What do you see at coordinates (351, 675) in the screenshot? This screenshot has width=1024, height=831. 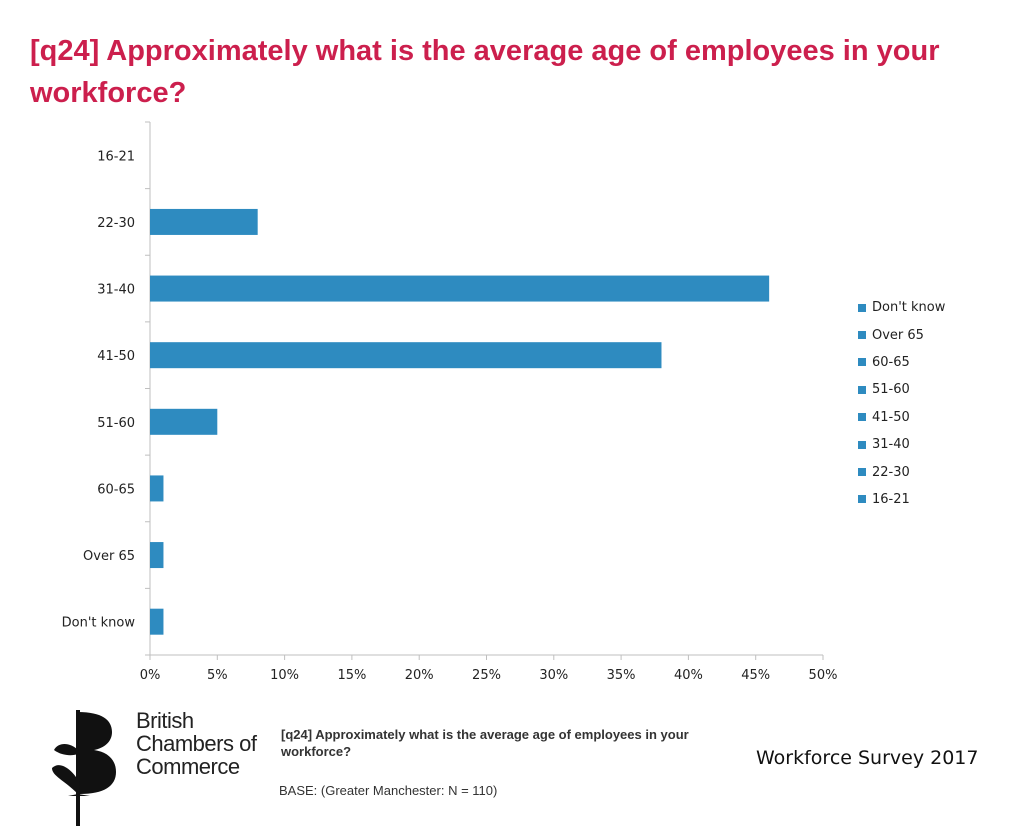 I see `x-tick-label: 15%` at bounding box center [351, 675].